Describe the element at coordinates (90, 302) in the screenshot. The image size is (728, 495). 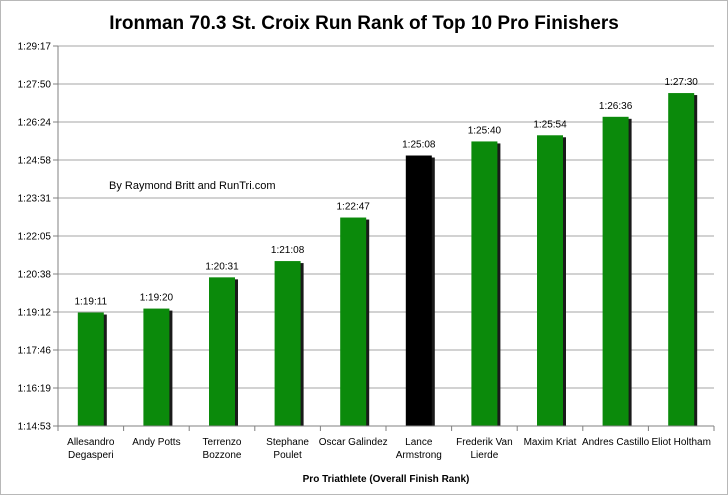
I see `data-label: 1:19:11` at that location.